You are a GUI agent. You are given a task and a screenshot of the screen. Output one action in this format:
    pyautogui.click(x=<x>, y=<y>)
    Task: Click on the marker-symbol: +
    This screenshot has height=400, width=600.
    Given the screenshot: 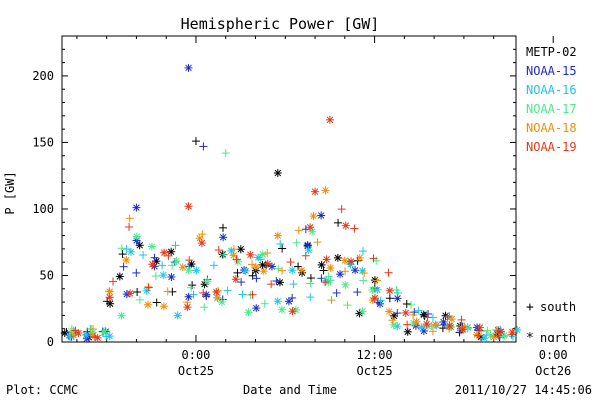 What is the action you would take?
    pyautogui.click(x=530, y=307)
    